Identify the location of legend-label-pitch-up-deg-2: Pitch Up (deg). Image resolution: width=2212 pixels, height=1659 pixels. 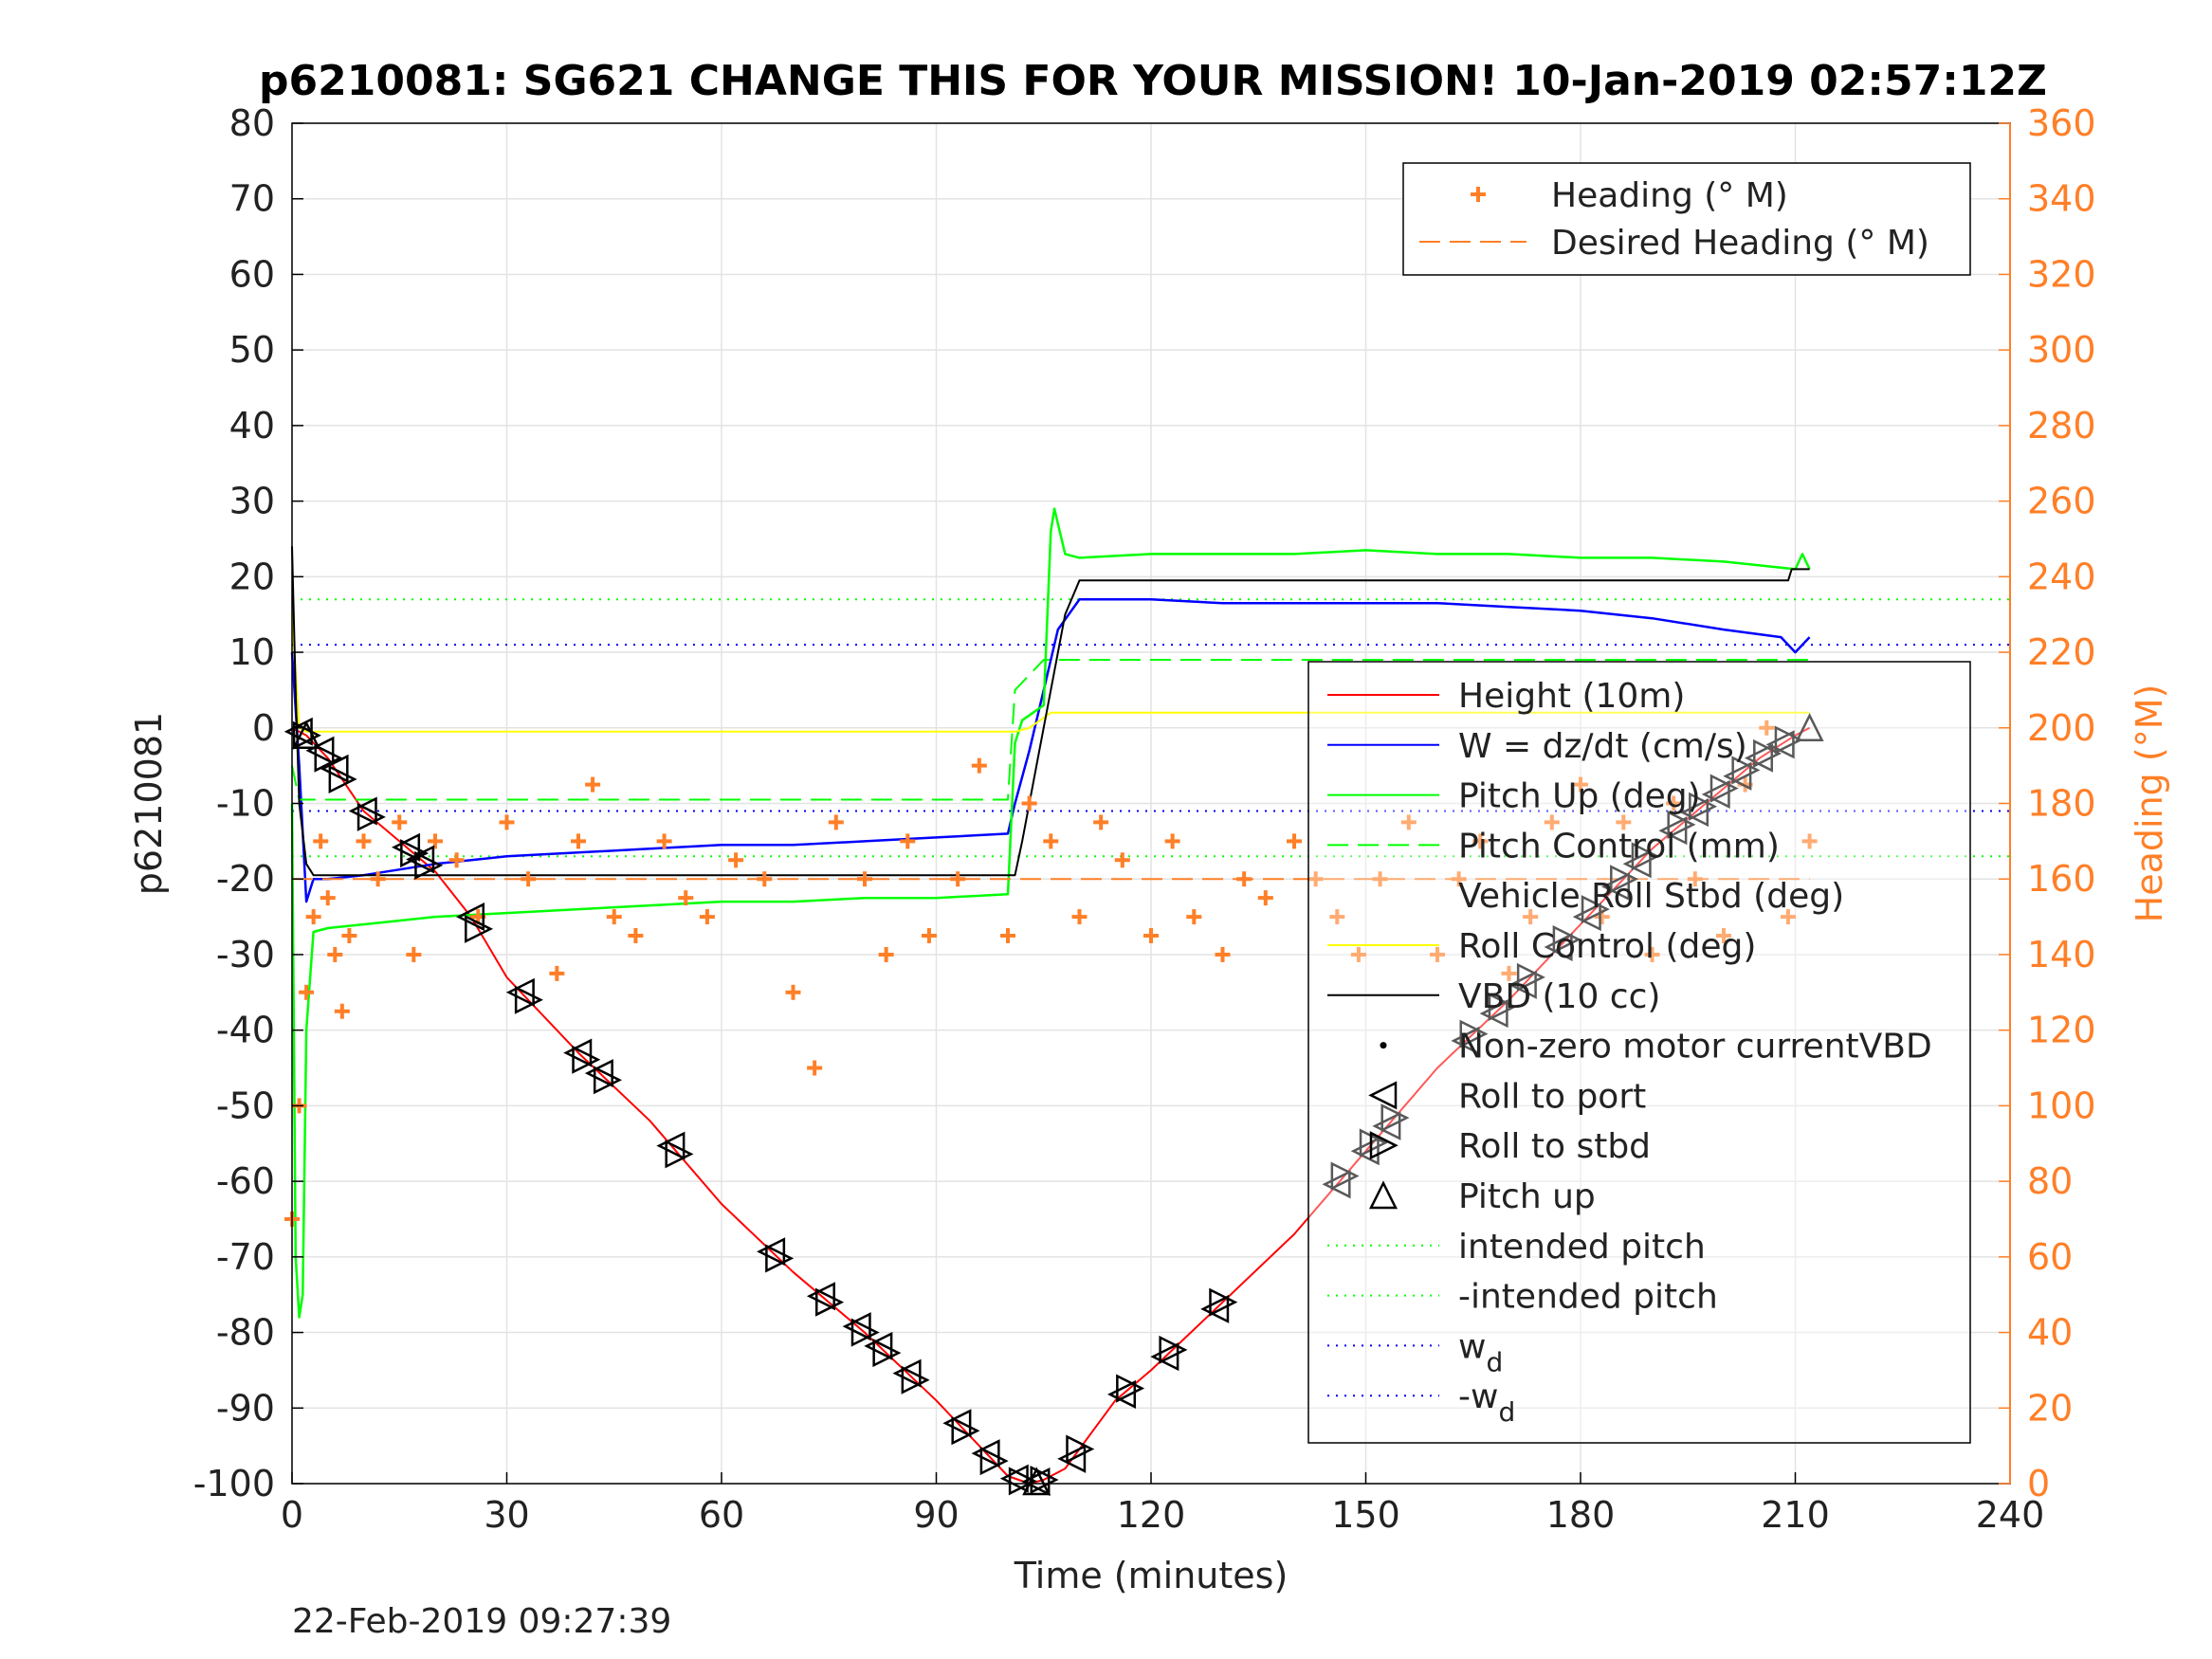
(1579, 796).